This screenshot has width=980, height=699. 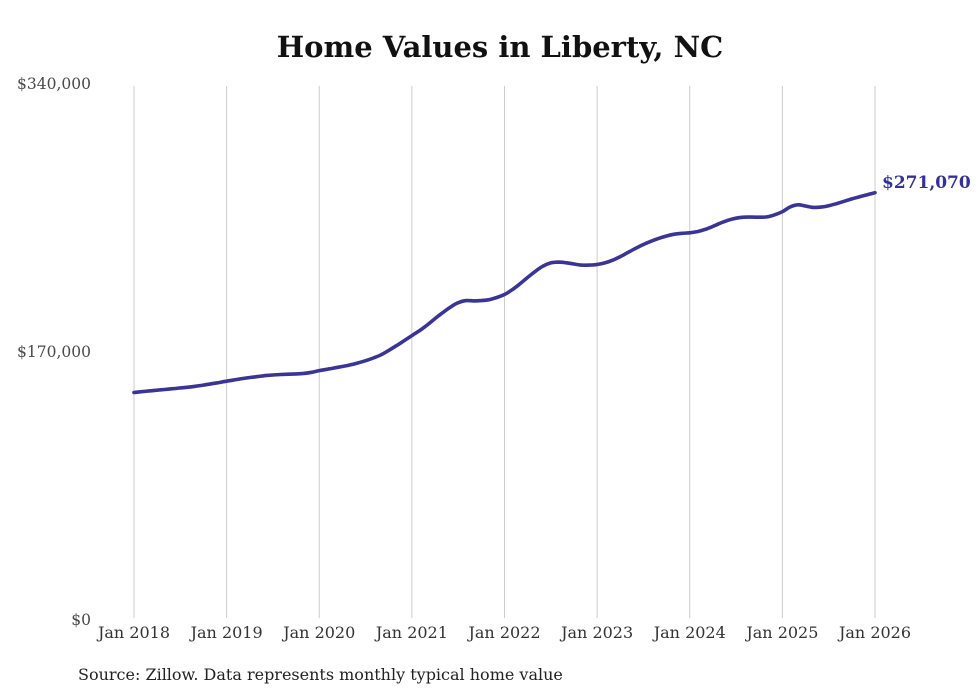 I want to click on y-axis-tick-label: $340,000, so click(x=54, y=83).